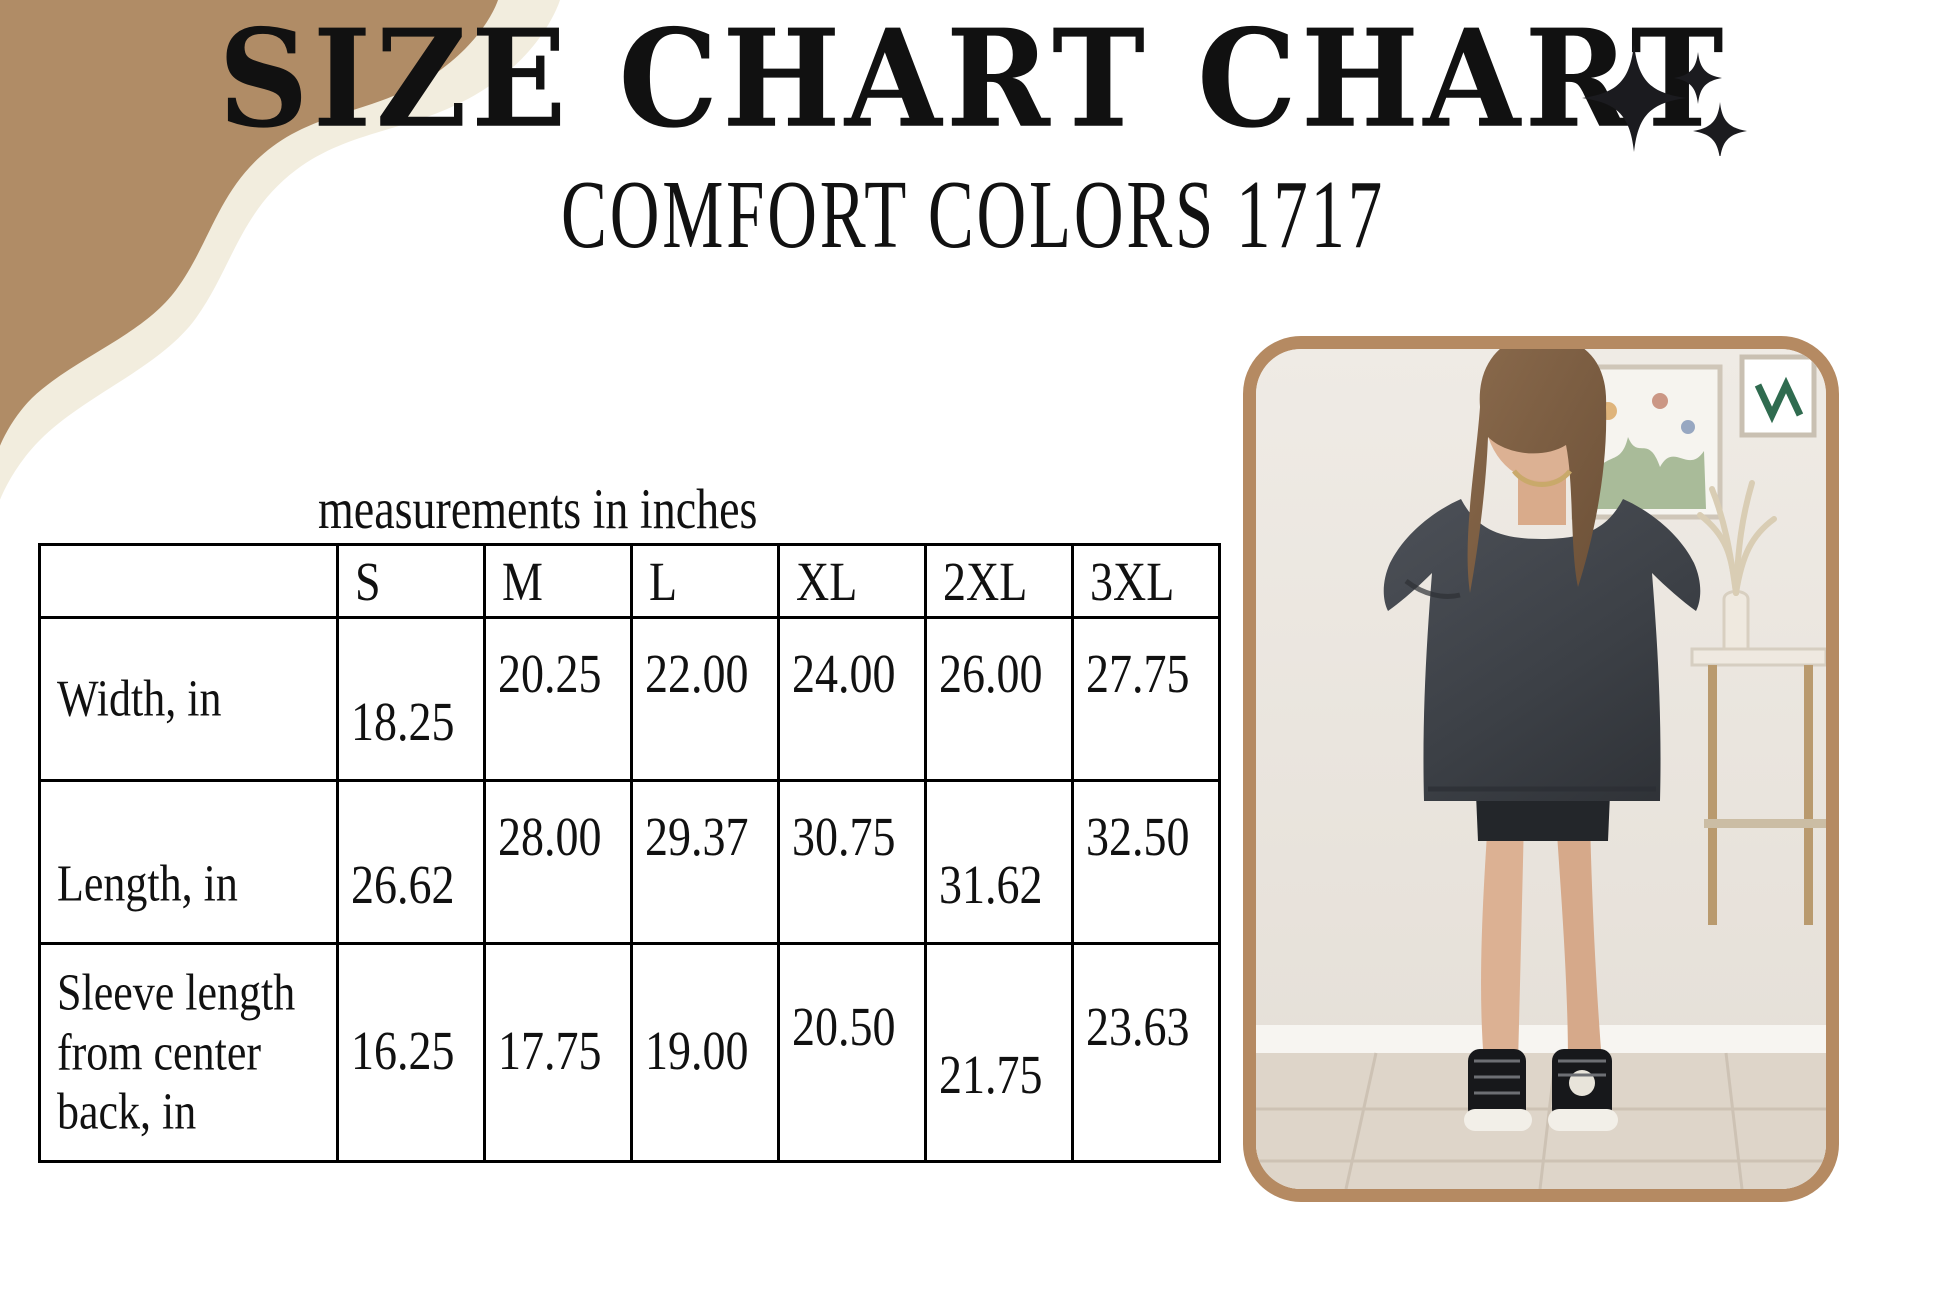 The height and width of the screenshot is (1297, 1946). I want to click on table-head: S M L XL 2XL 3XL, so click(629, 581).